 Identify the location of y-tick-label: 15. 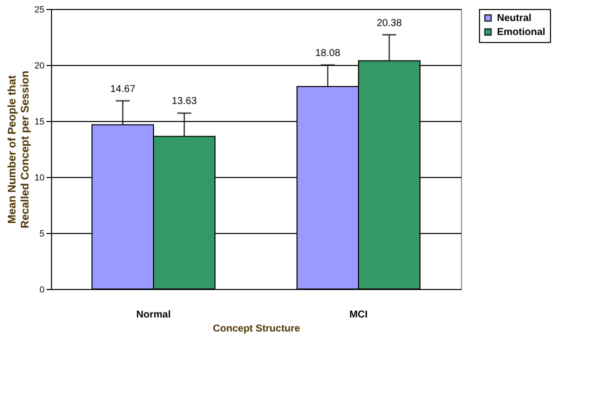
(39, 121).